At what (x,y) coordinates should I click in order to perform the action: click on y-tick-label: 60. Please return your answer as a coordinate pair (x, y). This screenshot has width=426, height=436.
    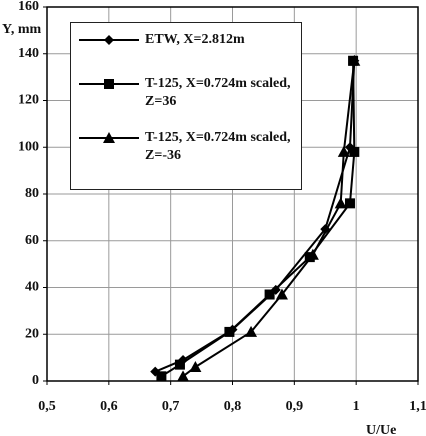
    Looking at the image, I should click on (32, 240).